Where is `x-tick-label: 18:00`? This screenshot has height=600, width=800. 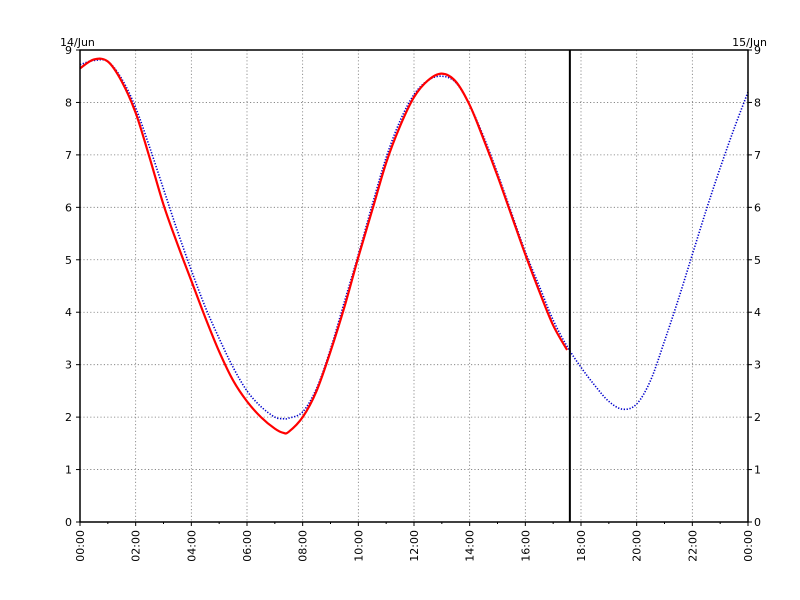
x-tick-label: 18:00 is located at coordinates (581, 546).